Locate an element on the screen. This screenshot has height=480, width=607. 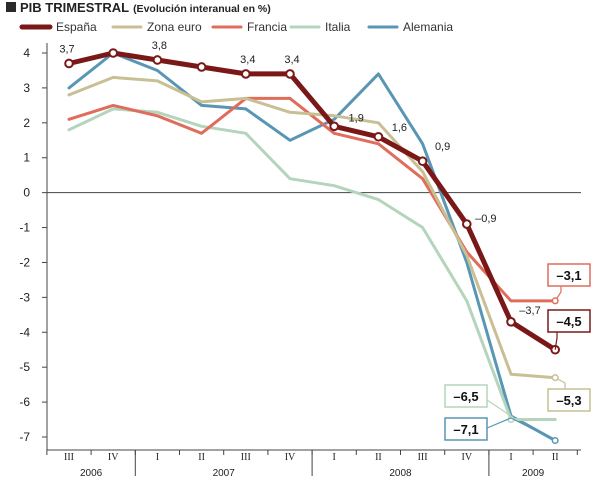
callout-label-italia: –6,5 is located at coordinates (465, 396).